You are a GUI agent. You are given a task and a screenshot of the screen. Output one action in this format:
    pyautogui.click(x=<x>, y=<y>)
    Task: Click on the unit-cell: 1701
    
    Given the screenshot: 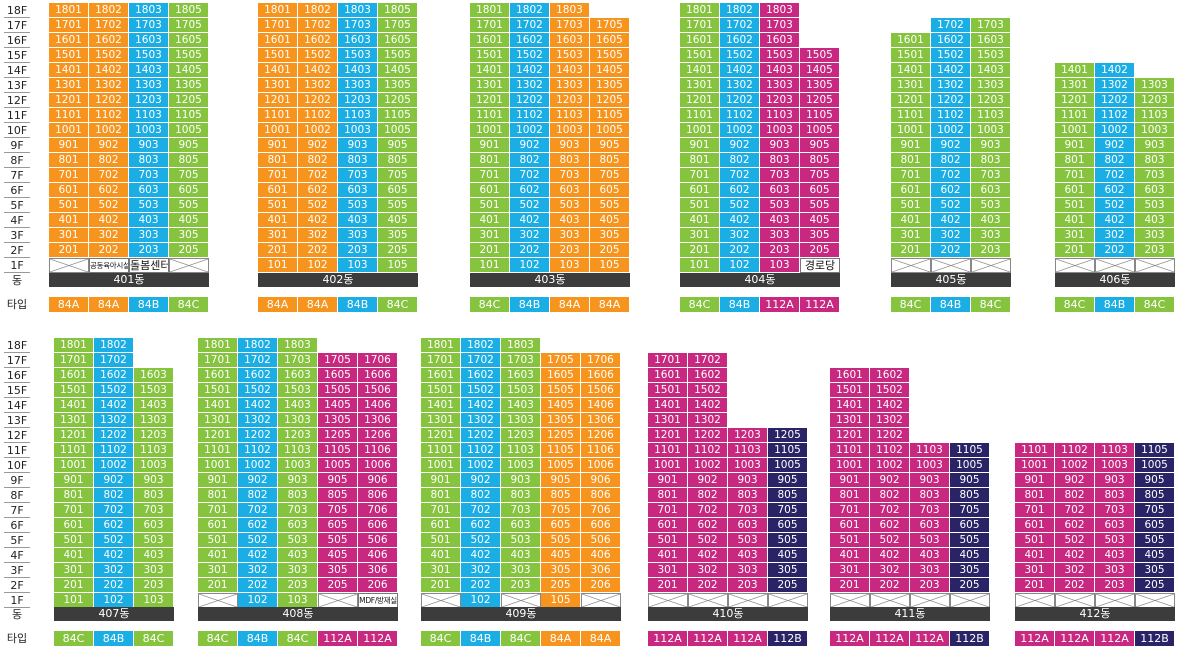 What is the action you would take?
    pyautogui.click(x=278, y=25)
    